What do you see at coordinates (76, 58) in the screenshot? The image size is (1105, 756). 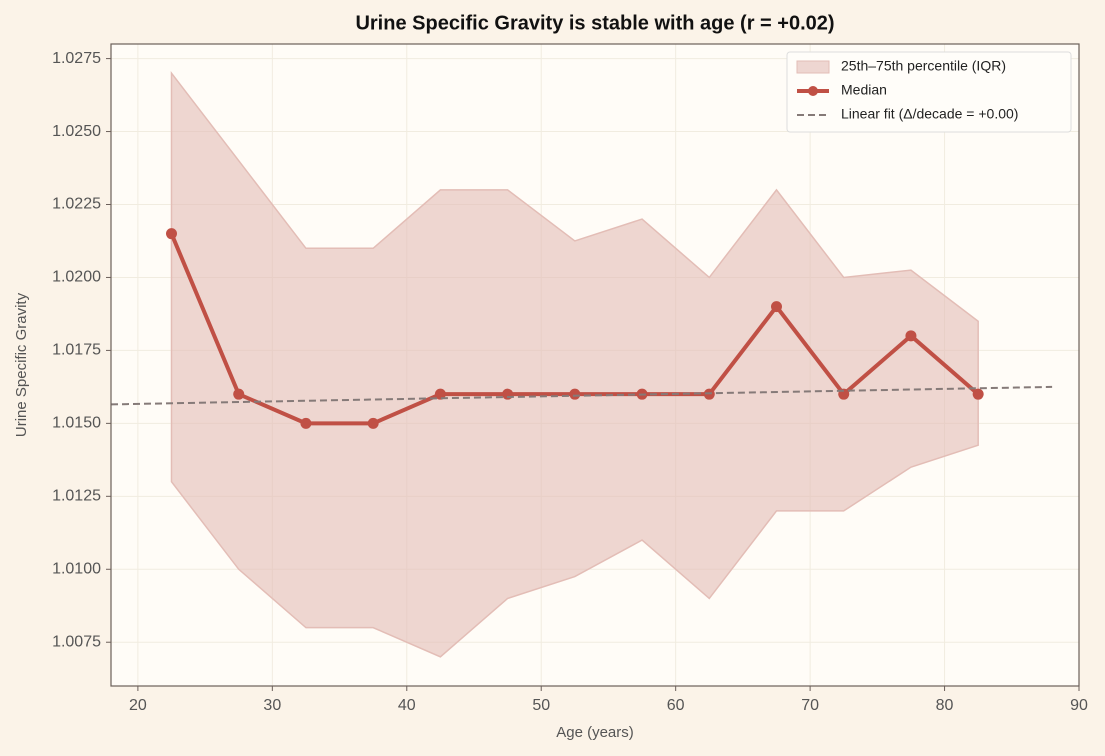 I see `y-tick-label: 1.0275` at bounding box center [76, 58].